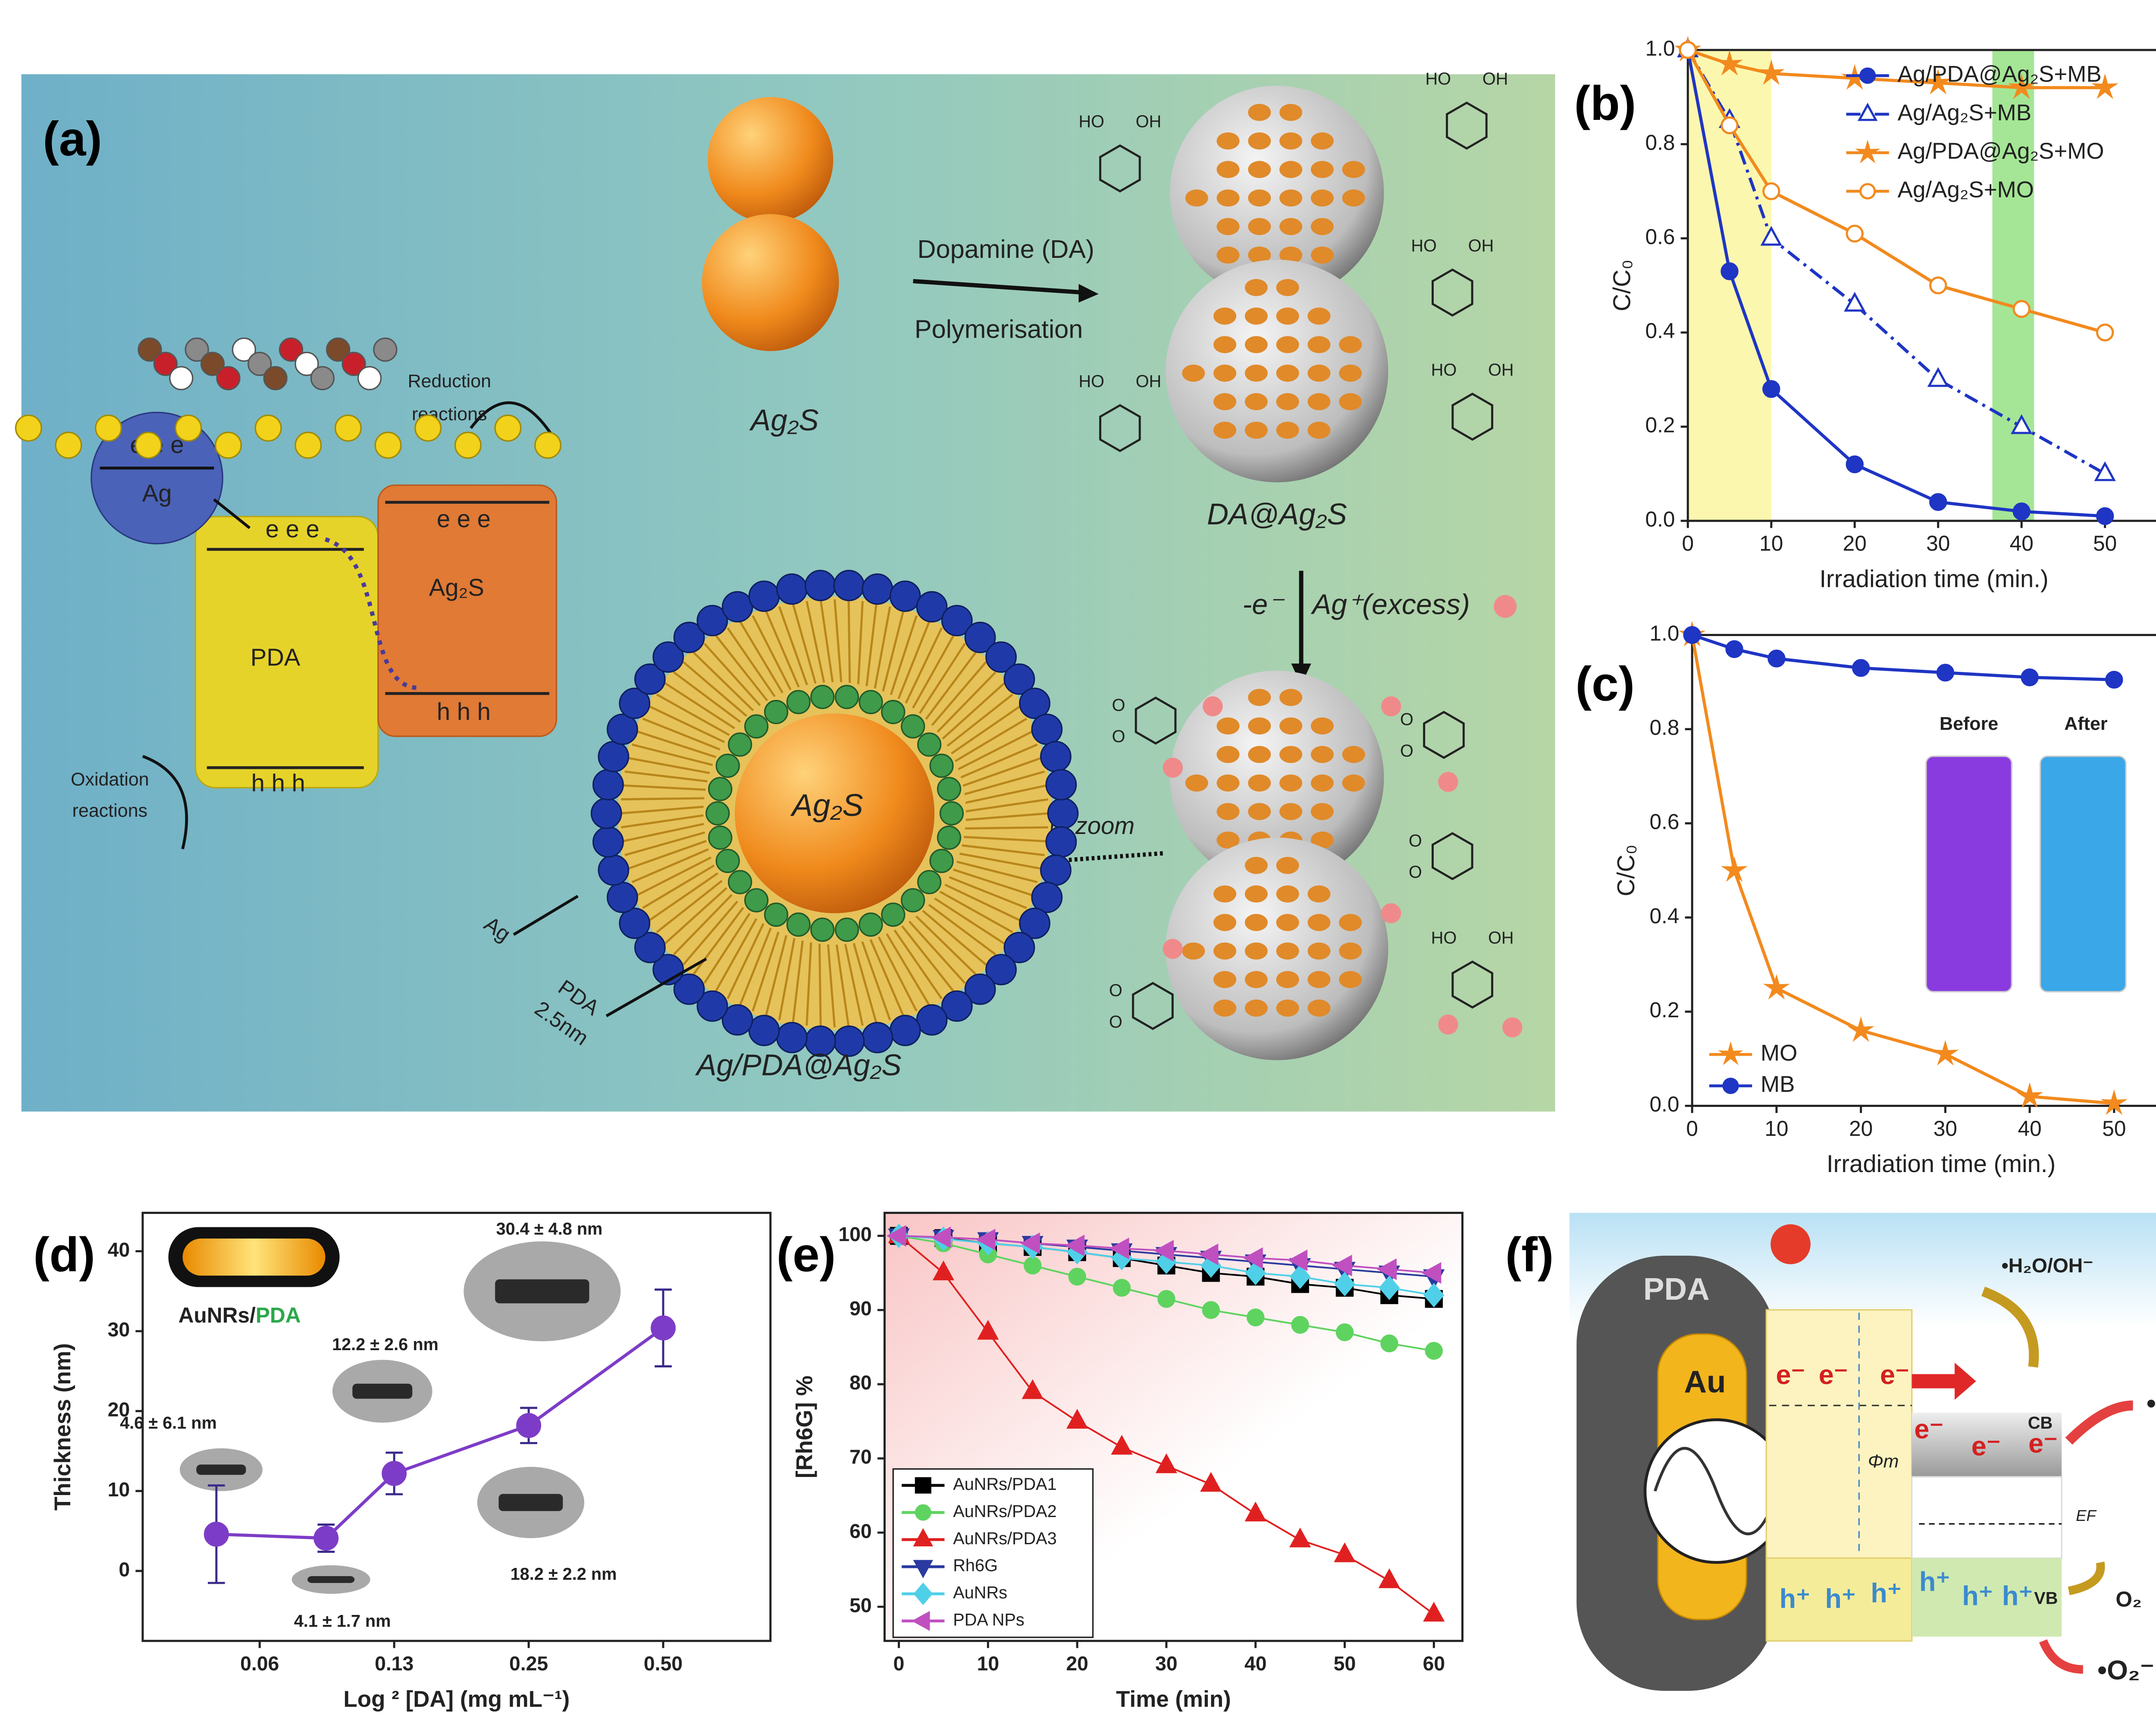 The image size is (2156, 1718). I want to click on au-label: Au, so click(1705, 1381).